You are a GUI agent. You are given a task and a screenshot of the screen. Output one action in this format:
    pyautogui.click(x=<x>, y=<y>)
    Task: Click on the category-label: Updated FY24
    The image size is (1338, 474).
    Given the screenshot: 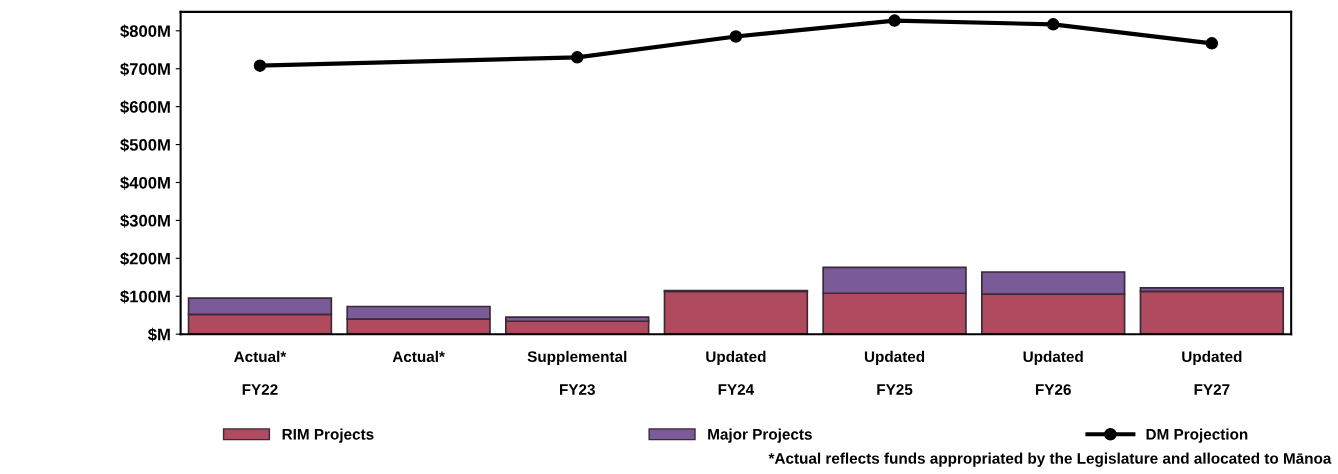 What is the action you would take?
    pyautogui.click(x=736, y=372)
    